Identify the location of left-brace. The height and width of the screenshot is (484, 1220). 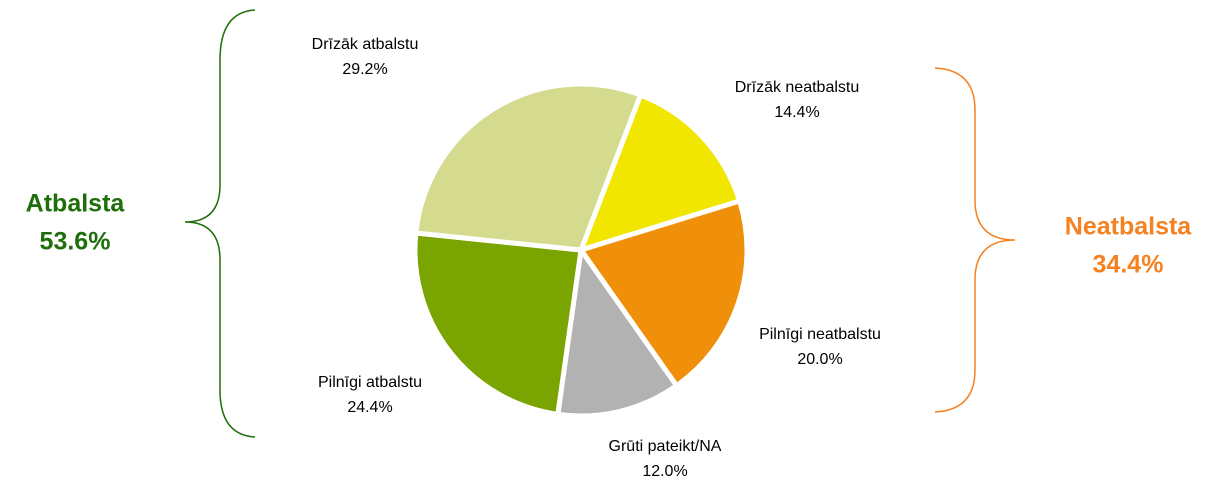
(220, 223).